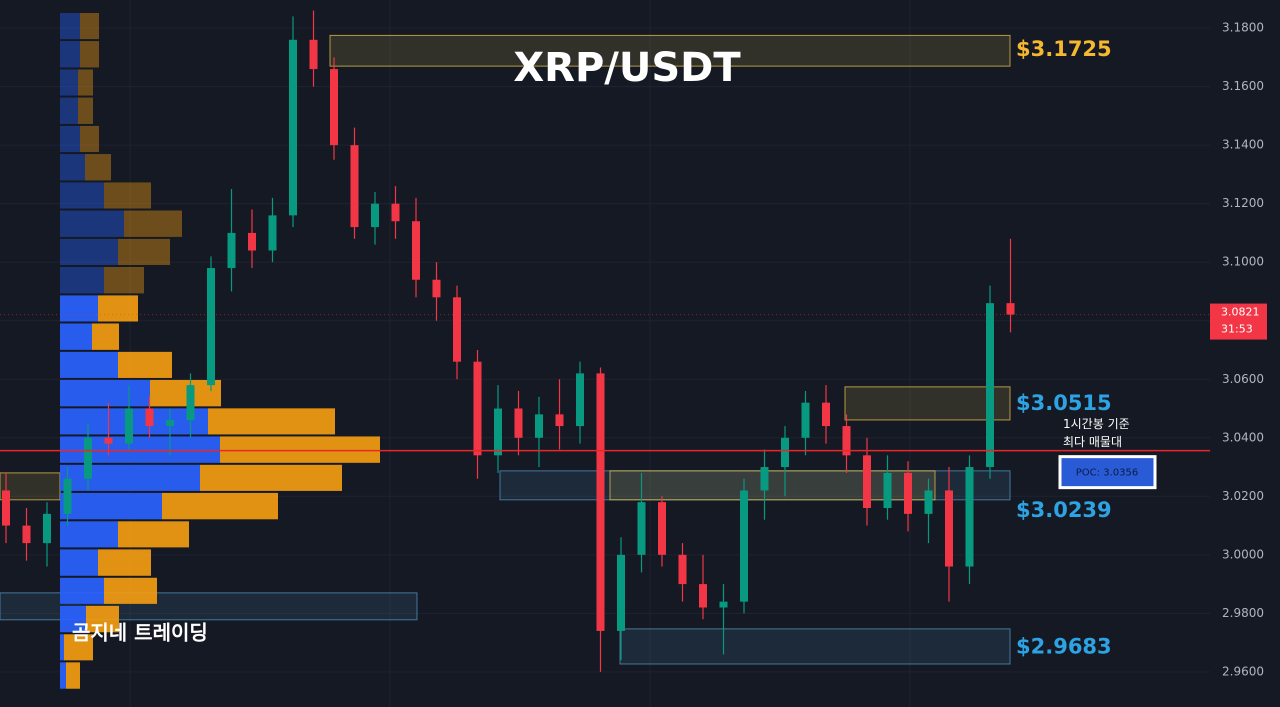 This screenshot has width=1280, height=707. What do you see at coordinates (1240, 312) in the screenshot?
I see `price-label: 3.0821` at bounding box center [1240, 312].